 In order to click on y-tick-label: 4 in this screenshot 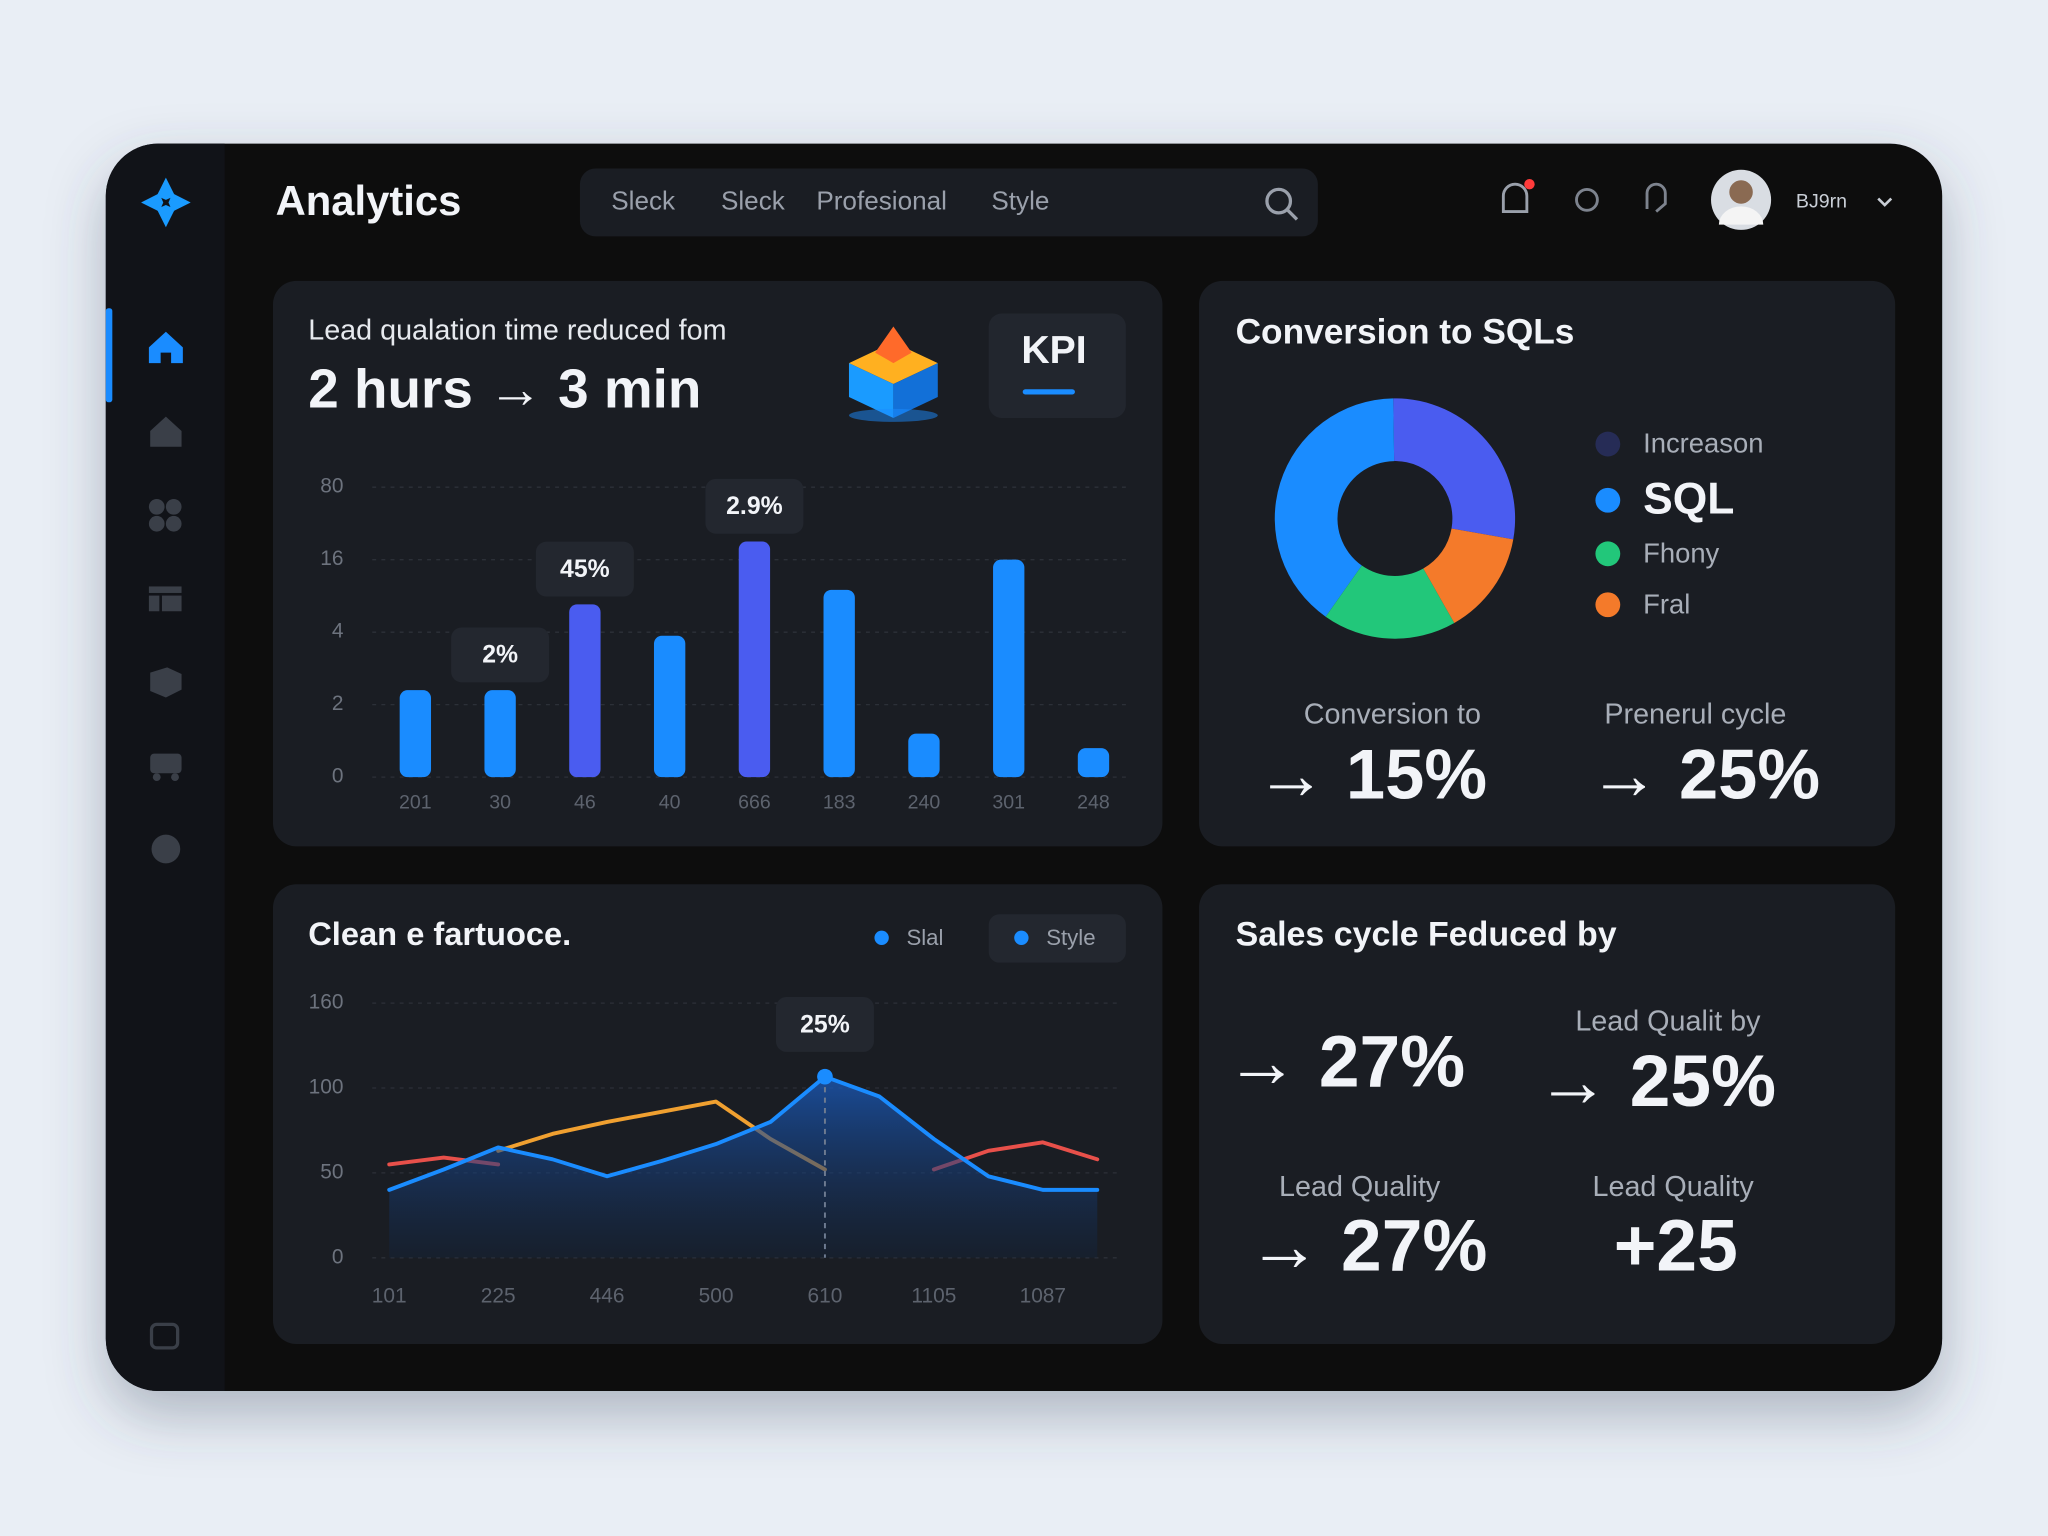, I will do `click(338, 631)`.